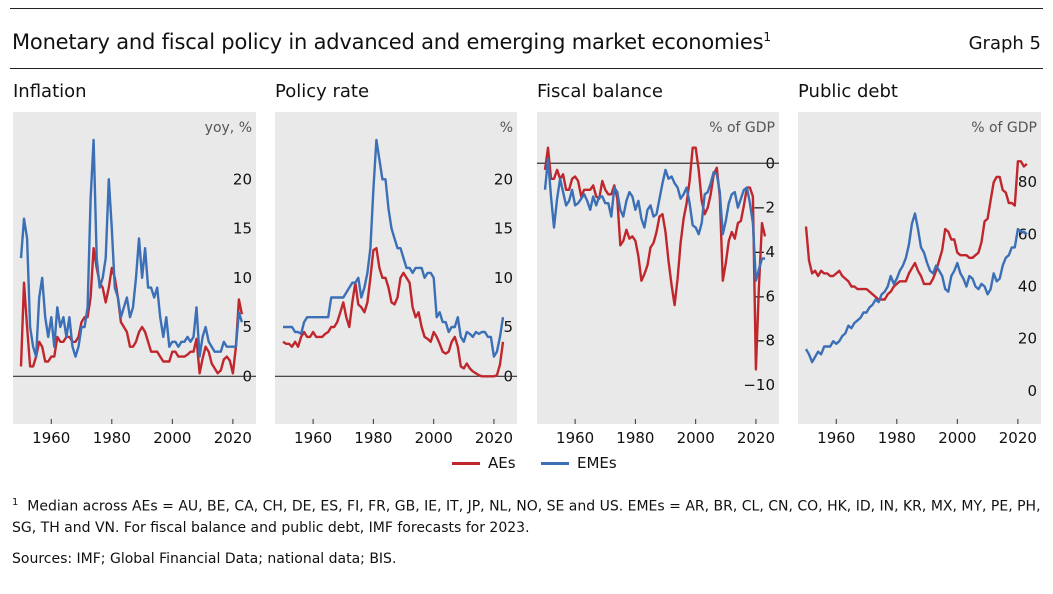  What do you see at coordinates (1004, 43) in the screenshot?
I see `graph-number: Graph 5` at bounding box center [1004, 43].